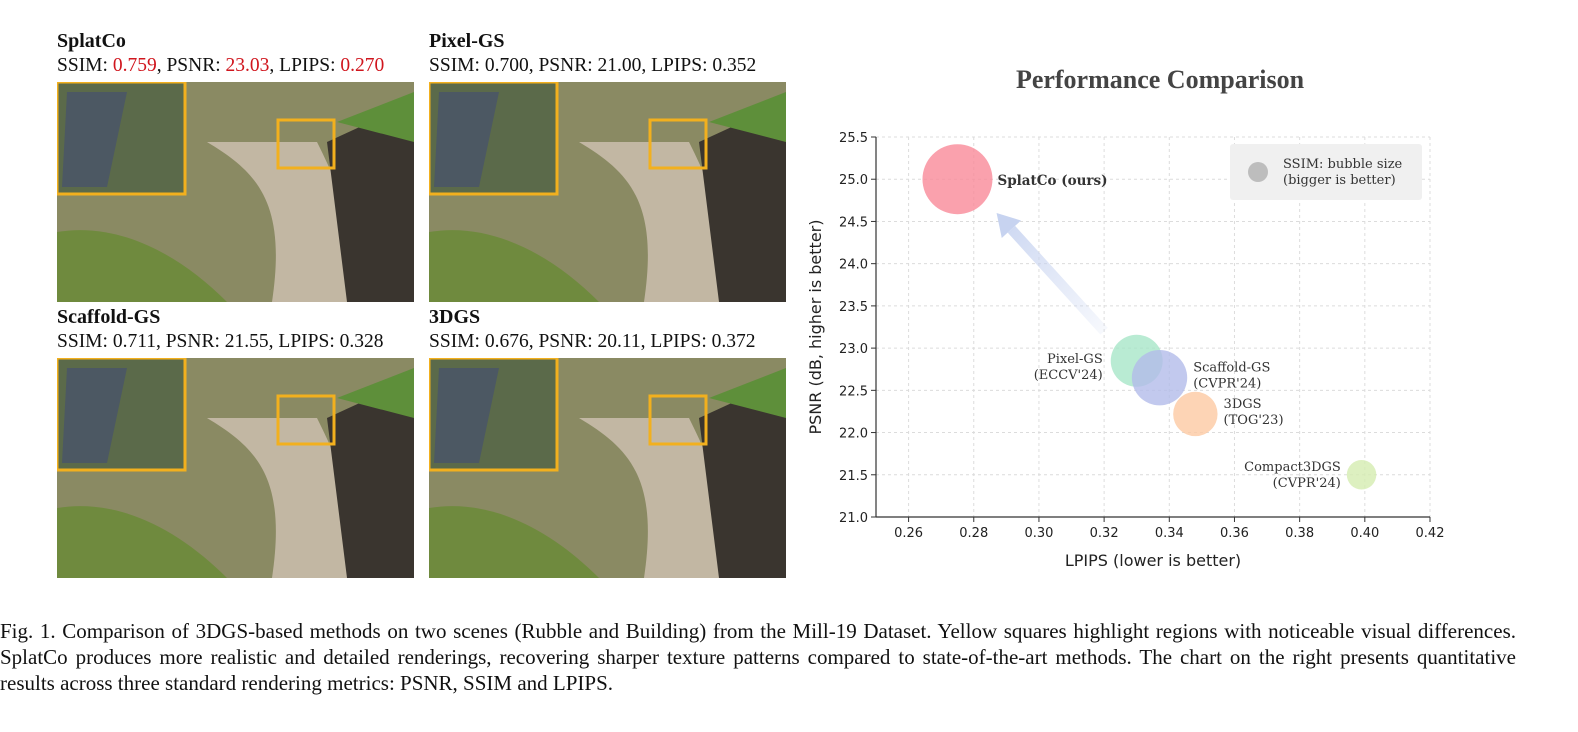 Image resolution: width=1578 pixels, height=732 pixels. I want to click on legend-box, so click(1326, 172).